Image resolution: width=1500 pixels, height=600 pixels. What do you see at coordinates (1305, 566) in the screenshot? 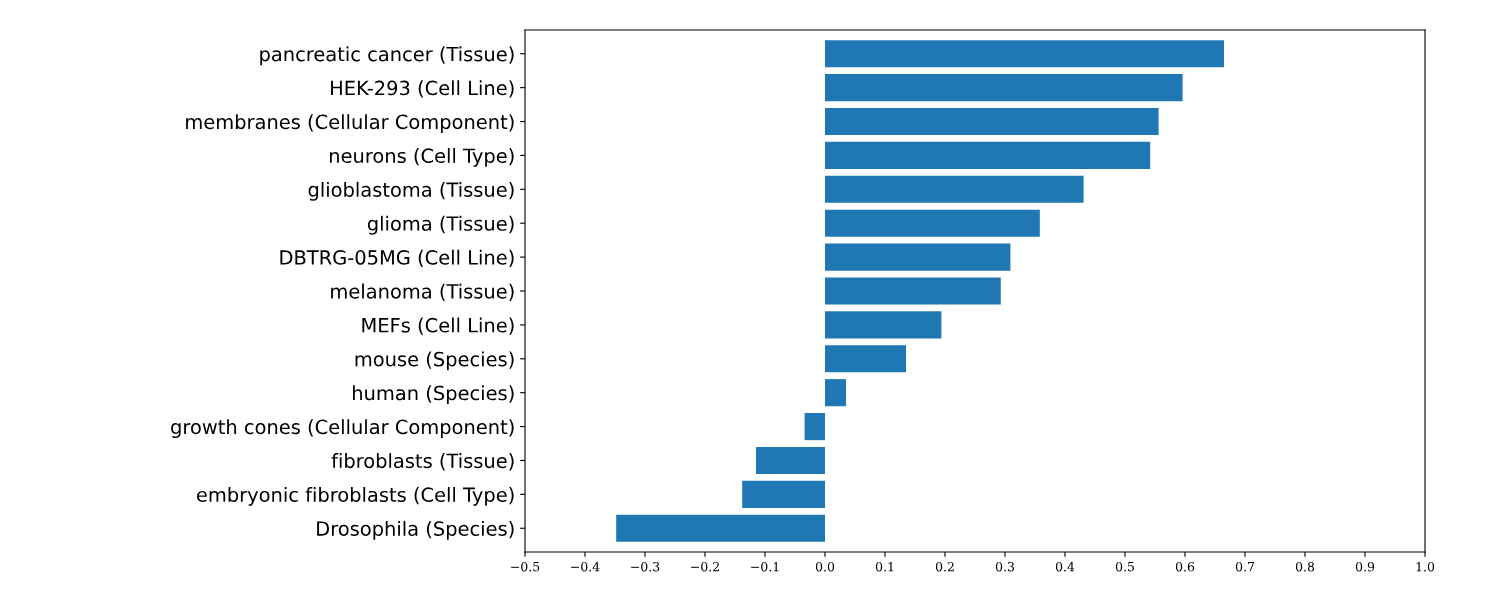
I see `x-tick-label: 0.8` at bounding box center [1305, 566].